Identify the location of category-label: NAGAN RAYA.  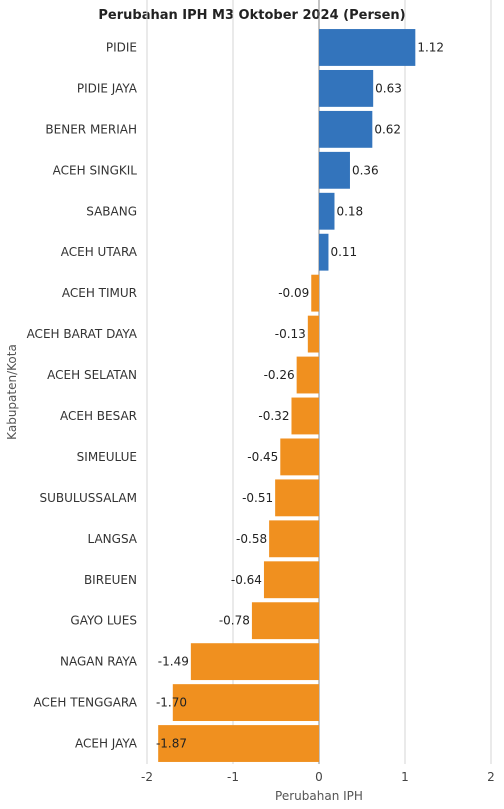
(99, 662).